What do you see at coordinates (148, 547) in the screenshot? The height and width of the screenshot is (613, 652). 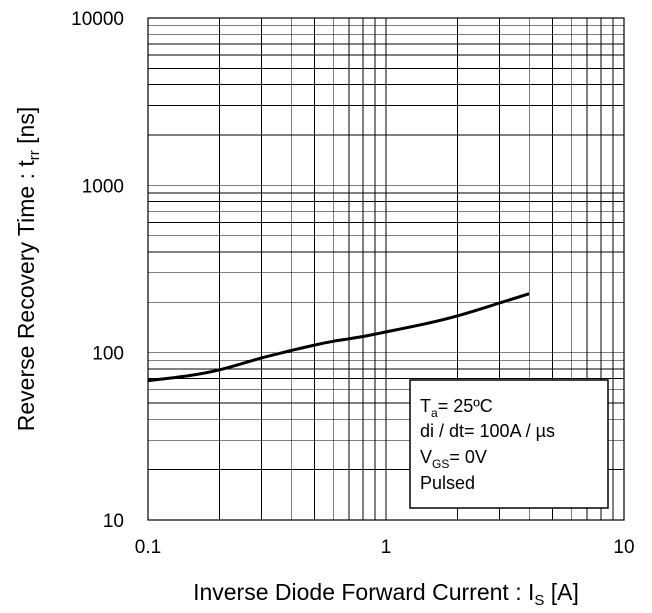 I see `x-tick-label: 0.1` at bounding box center [148, 547].